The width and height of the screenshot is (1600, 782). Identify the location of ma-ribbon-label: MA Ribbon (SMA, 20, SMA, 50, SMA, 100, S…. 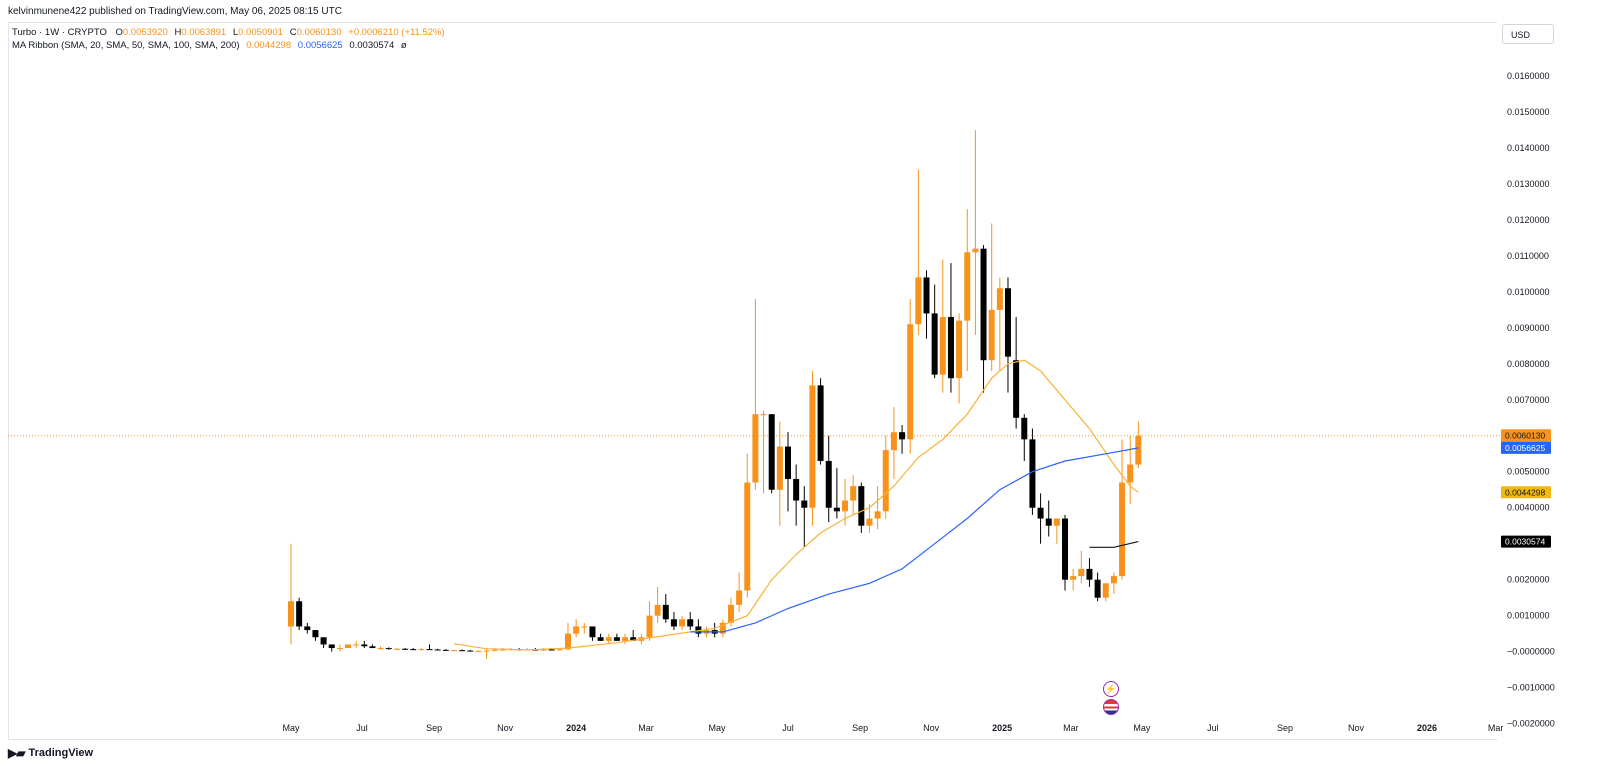
(126, 45).